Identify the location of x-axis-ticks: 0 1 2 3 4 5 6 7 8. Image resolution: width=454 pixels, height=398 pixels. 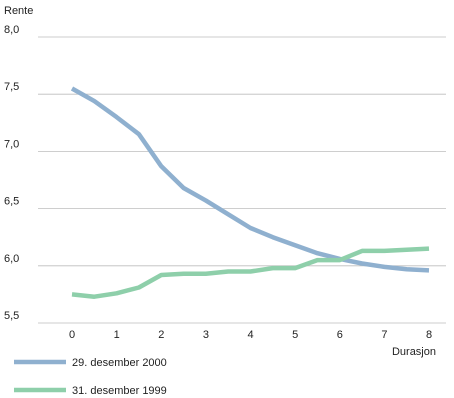
(250, 335).